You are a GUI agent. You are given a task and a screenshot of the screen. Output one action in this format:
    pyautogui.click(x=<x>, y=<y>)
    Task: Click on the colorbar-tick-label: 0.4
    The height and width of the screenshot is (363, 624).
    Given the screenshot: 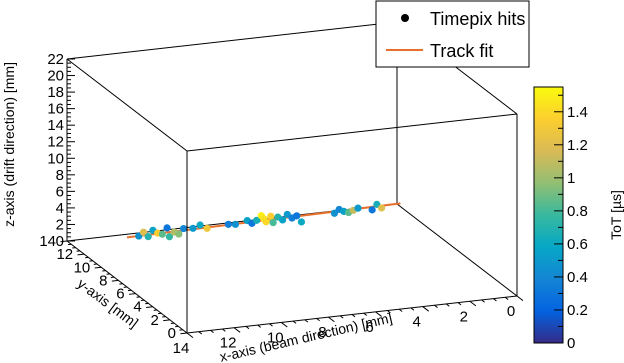 What is the action you would take?
    pyautogui.click(x=577, y=277)
    